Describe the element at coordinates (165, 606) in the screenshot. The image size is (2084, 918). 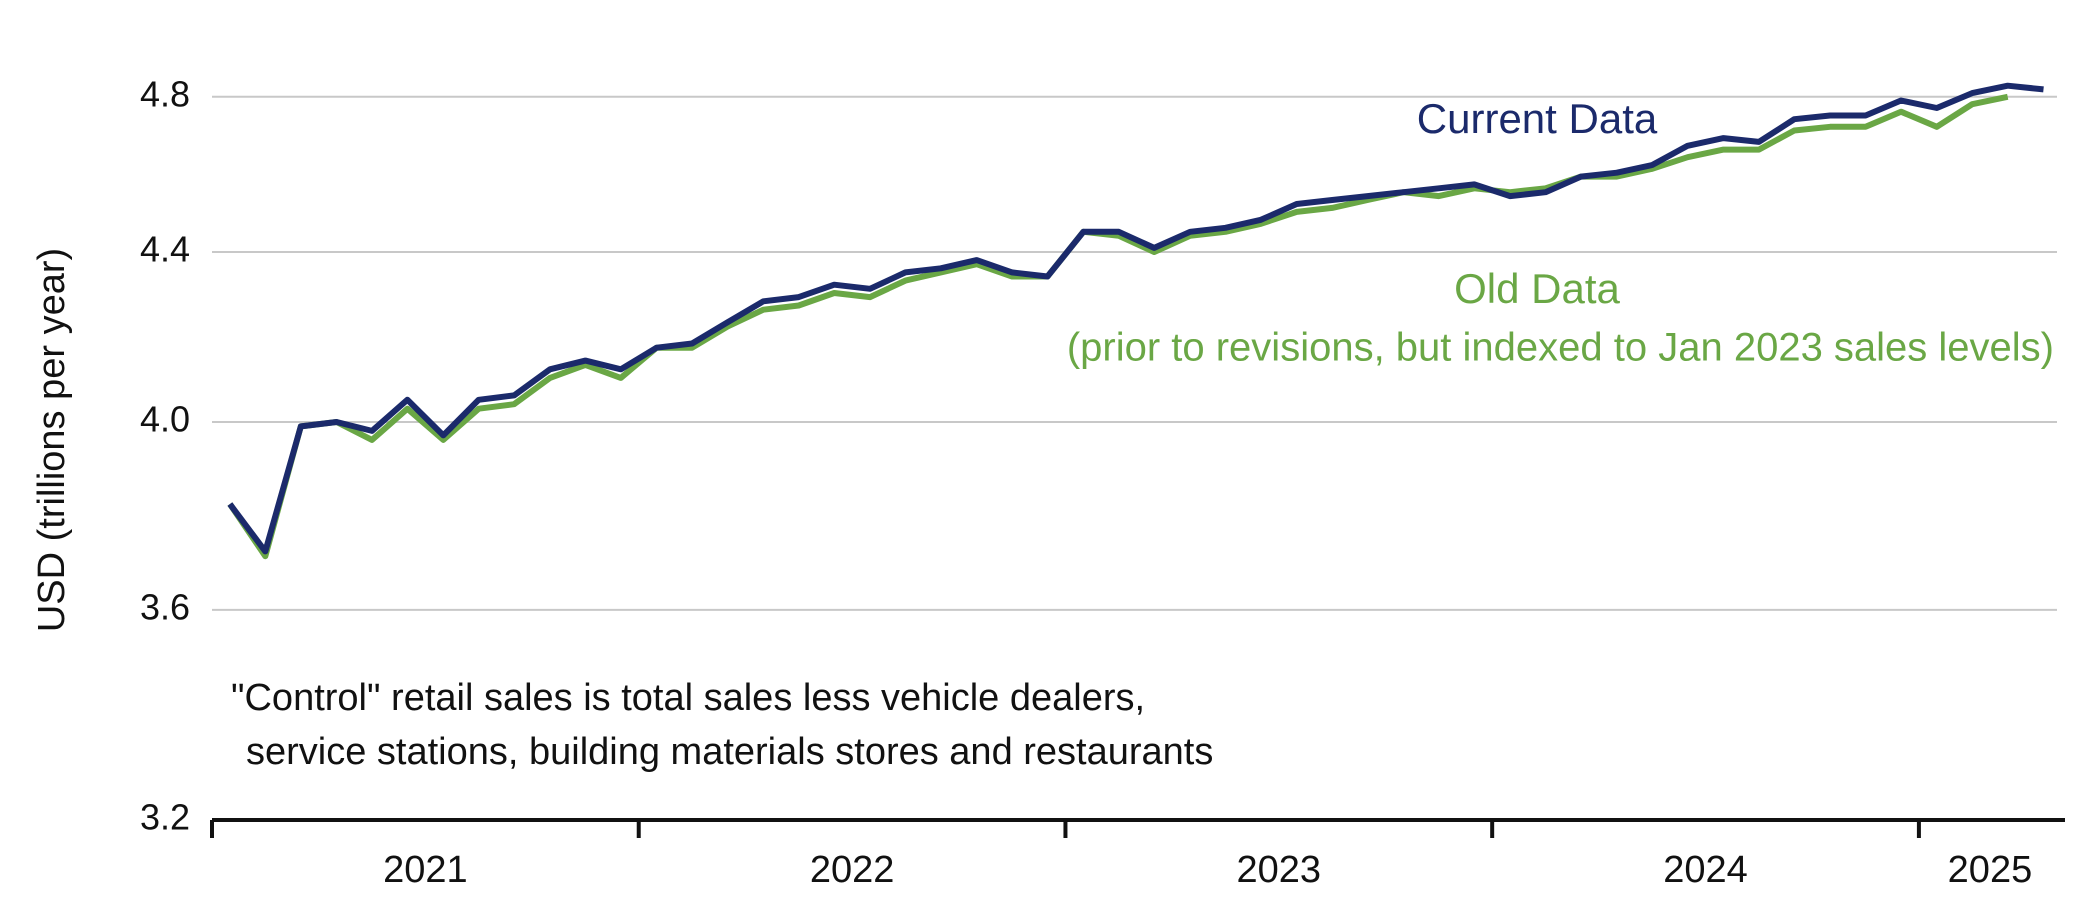
I see `y-tick-label: 3.6` at that location.